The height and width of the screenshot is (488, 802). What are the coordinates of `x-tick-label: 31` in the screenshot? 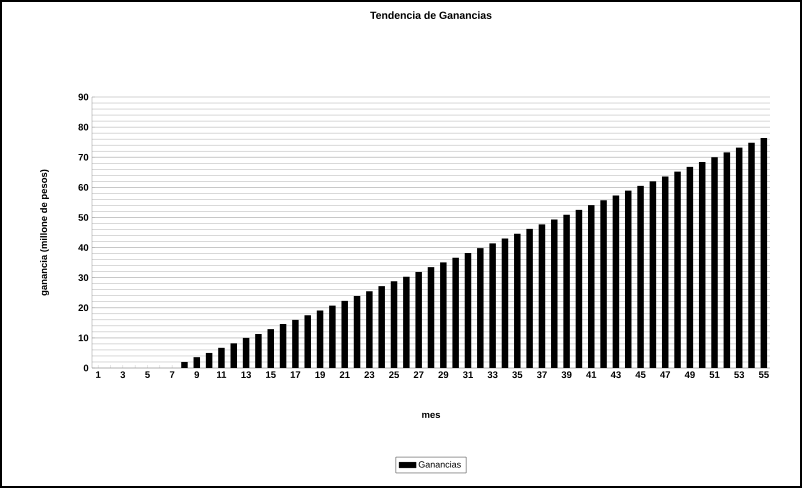 It's located at (467, 374).